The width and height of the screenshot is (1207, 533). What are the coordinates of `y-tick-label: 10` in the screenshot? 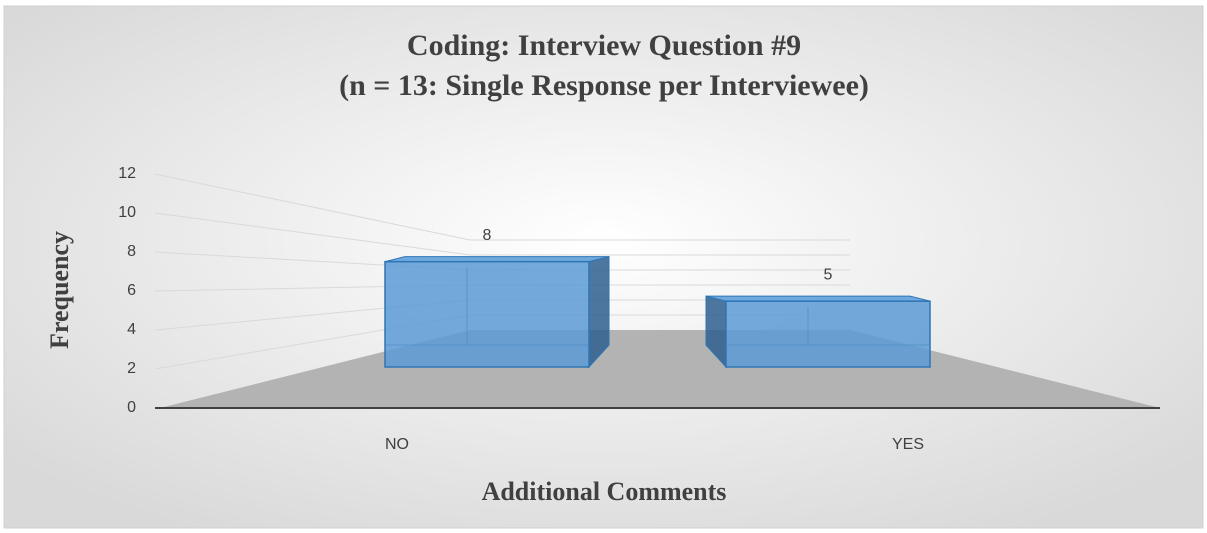 It's located at (127, 212).